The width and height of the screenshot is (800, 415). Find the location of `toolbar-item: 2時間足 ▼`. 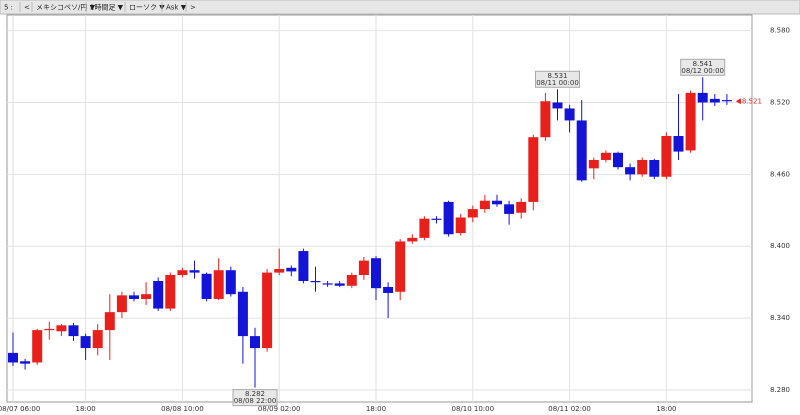

toolbar-item: 2時間足 ▼ is located at coordinates (107, 8).